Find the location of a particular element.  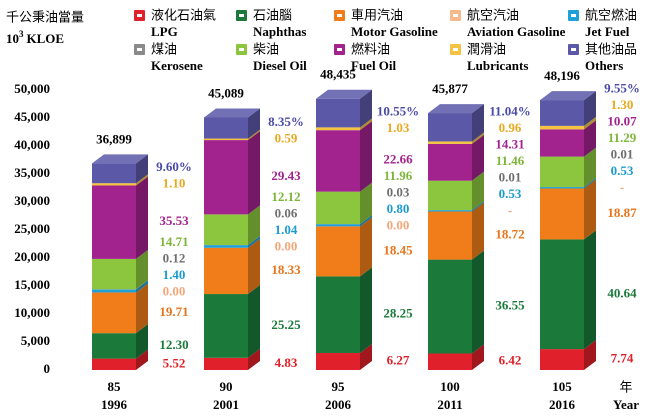

value-label: 12.30 is located at coordinates (173, 344).